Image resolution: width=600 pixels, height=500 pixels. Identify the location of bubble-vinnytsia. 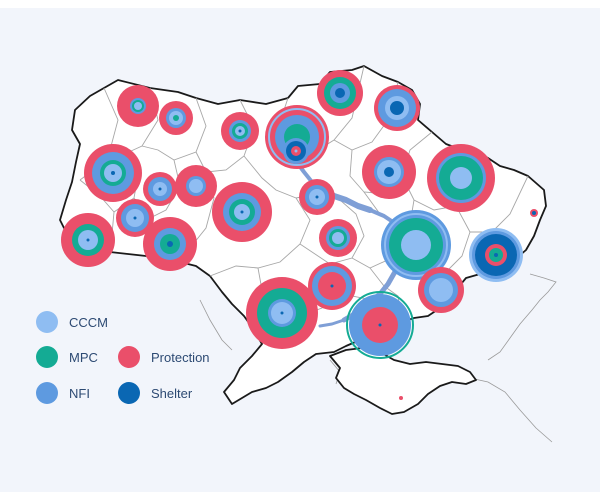
(242, 212).